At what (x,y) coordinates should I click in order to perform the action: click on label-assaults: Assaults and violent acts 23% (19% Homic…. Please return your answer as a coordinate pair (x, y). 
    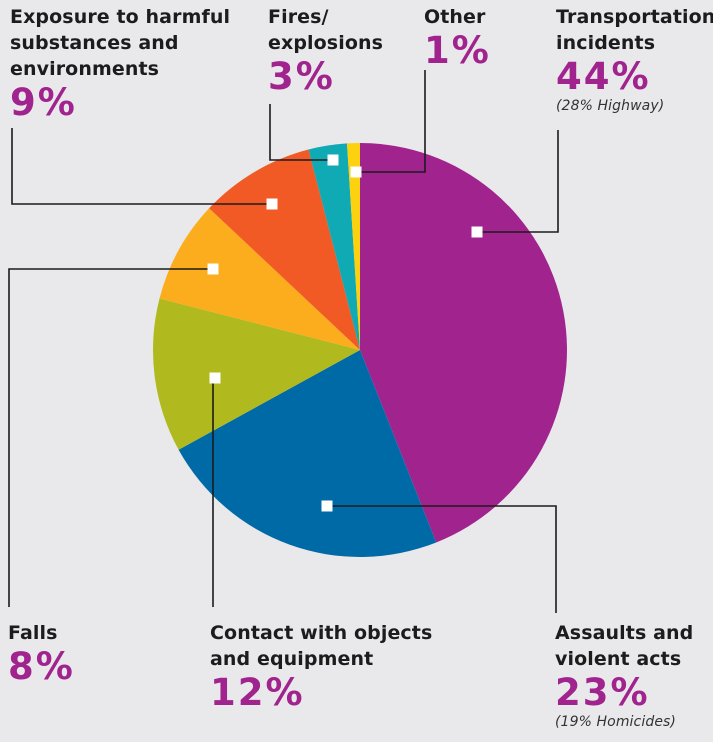
    Looking at the image, I should click on (624, 675).